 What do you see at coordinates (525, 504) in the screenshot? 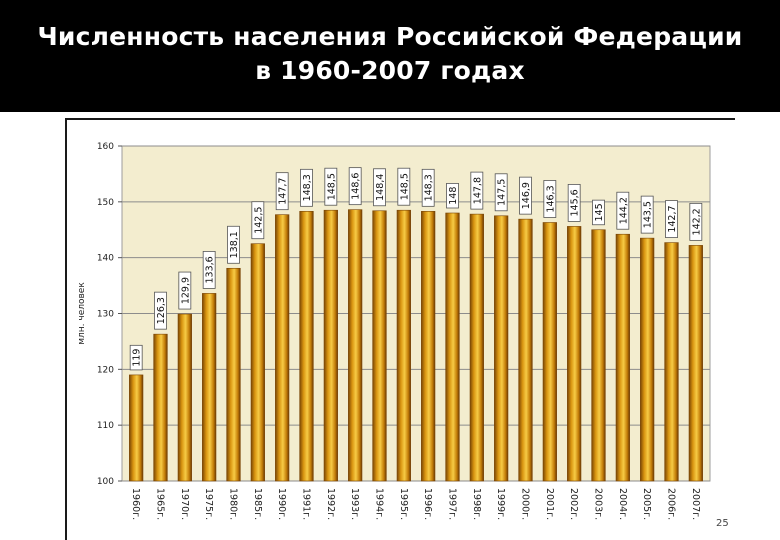
I see `x-tick-label: 2000г.` at bounding box center [525, 504].